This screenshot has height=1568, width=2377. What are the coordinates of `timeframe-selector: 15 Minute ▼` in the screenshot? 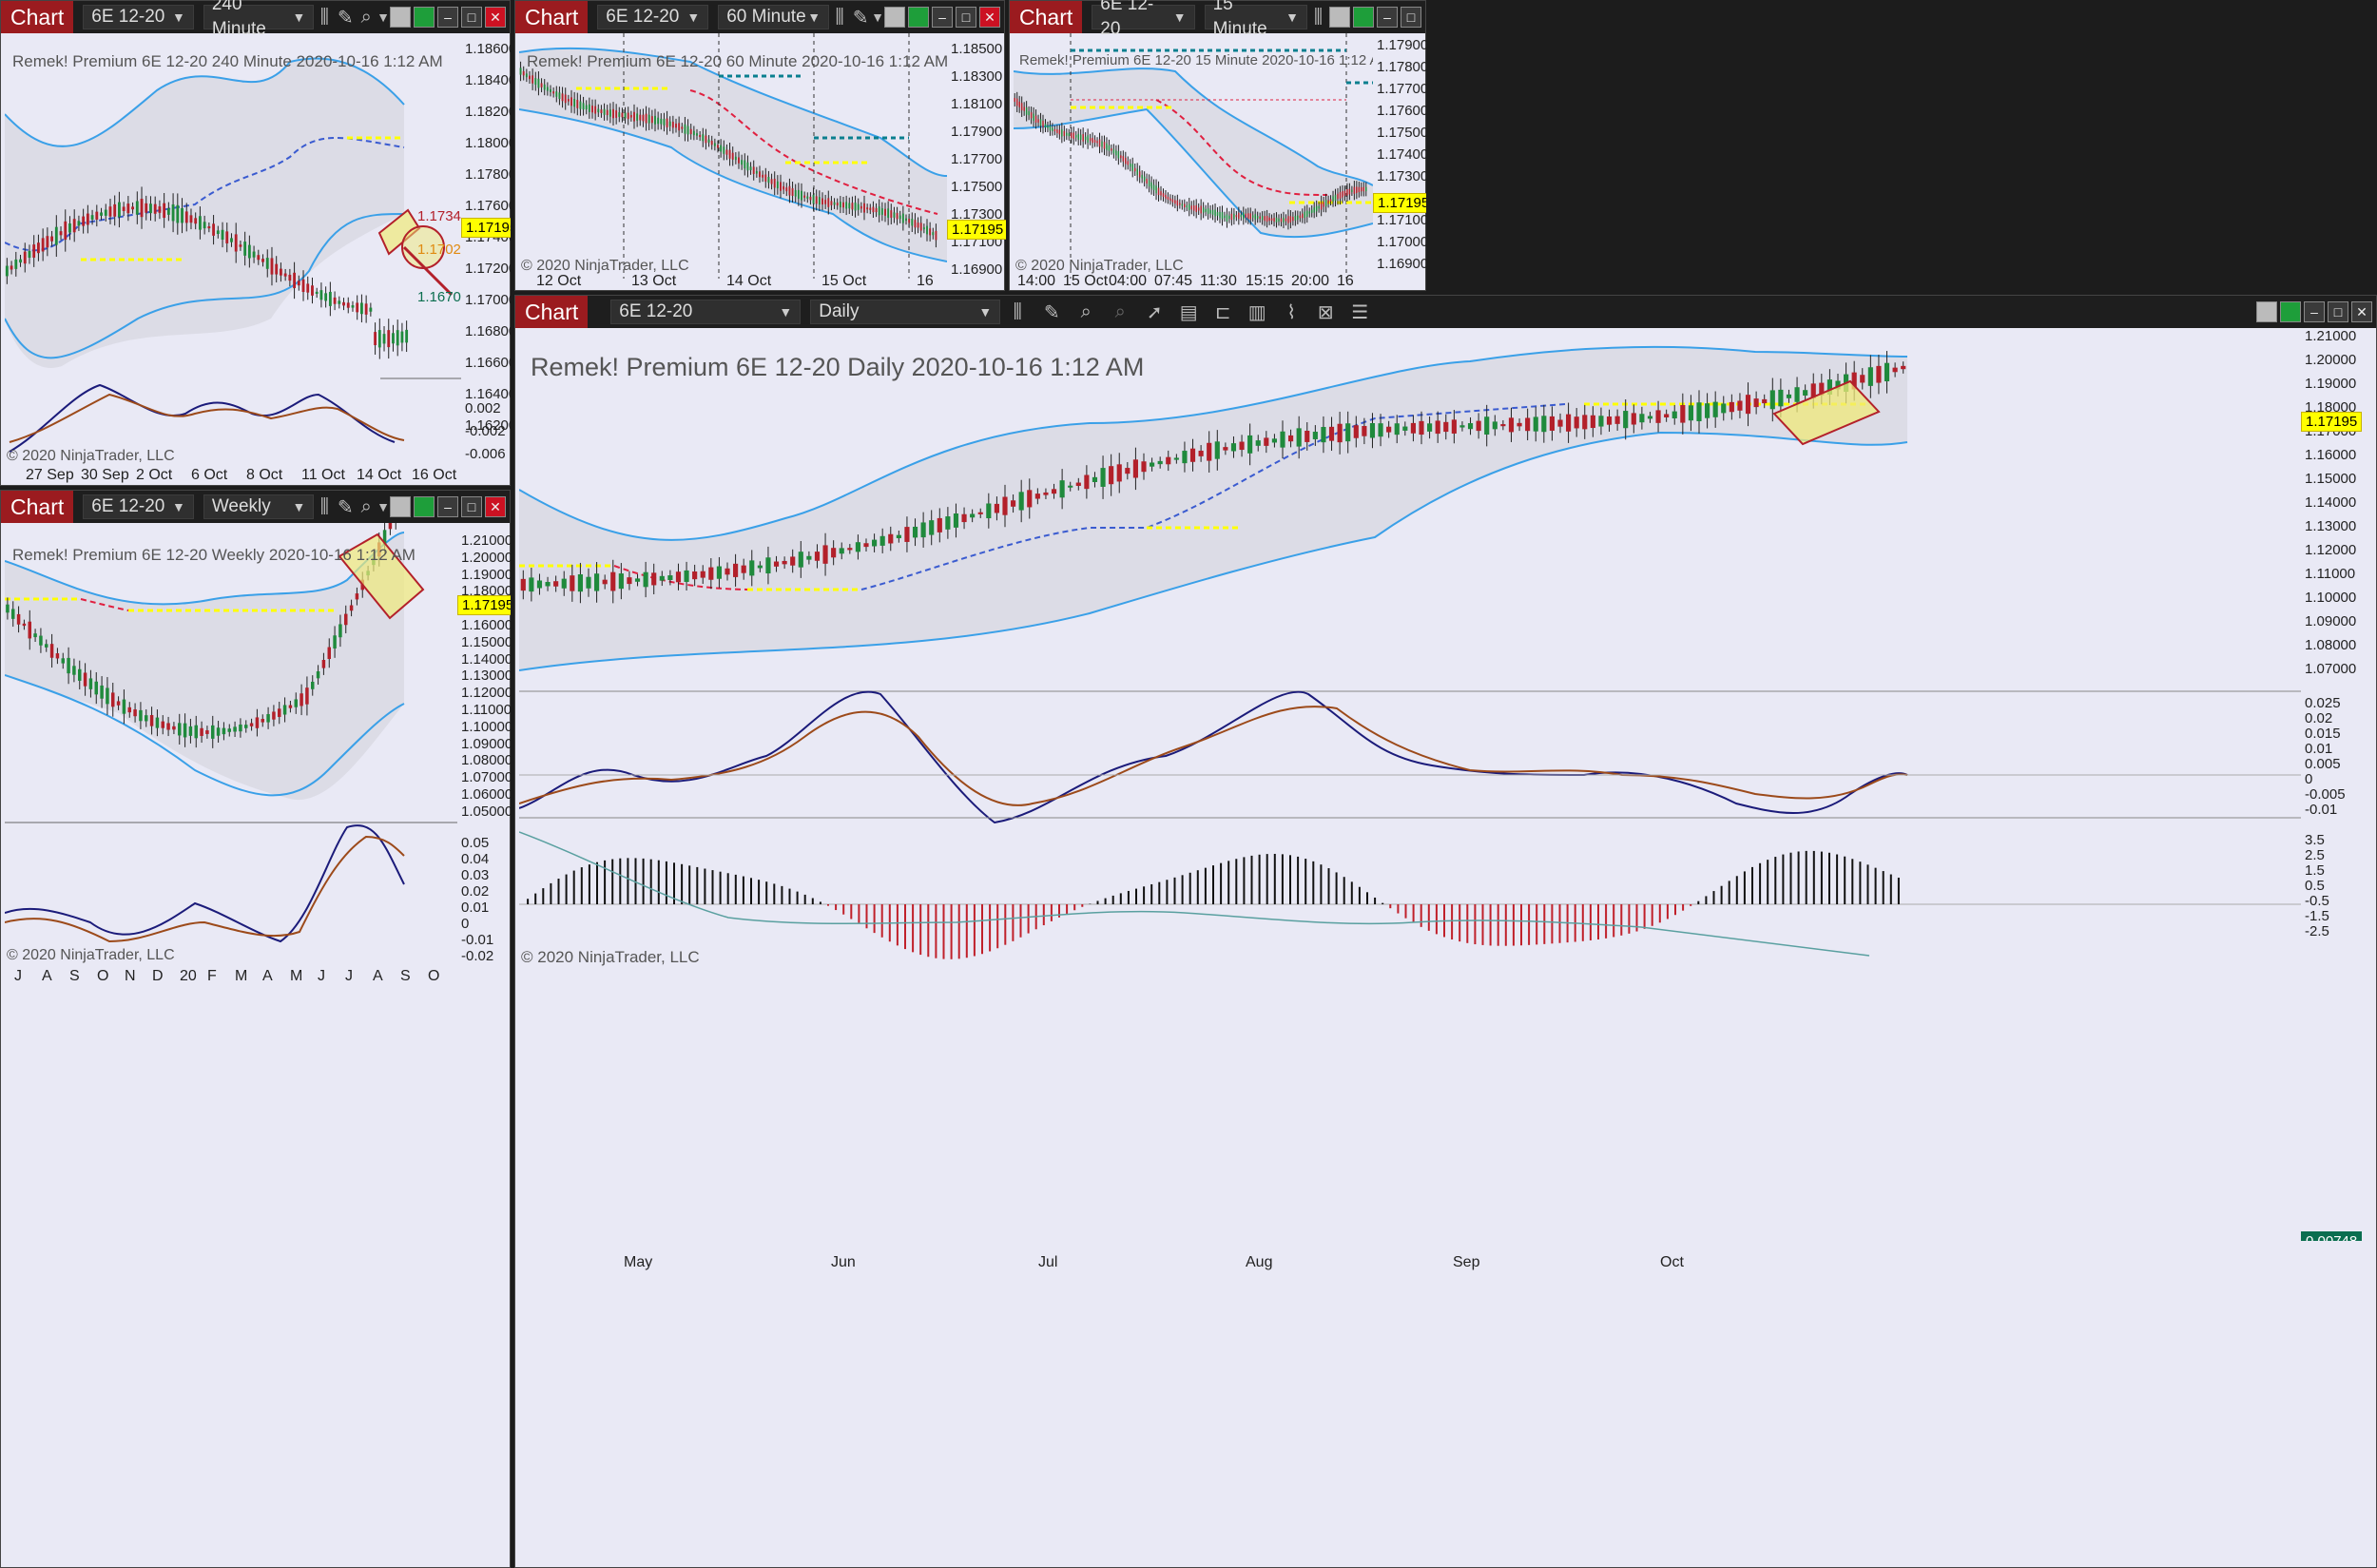 It's located at (1255, 19).